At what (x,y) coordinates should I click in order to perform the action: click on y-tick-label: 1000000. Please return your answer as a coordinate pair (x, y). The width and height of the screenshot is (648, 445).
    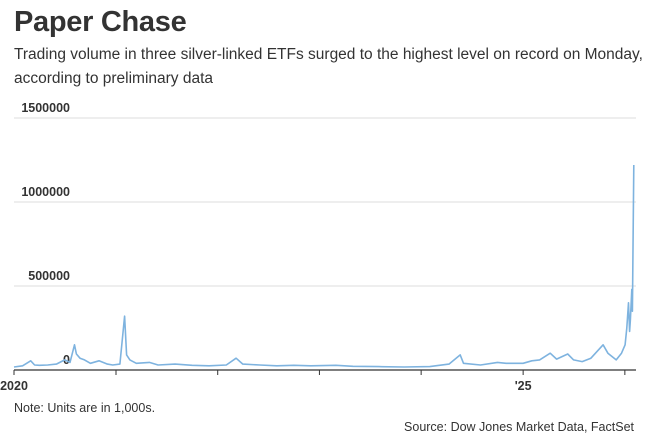
    Looking at the image, I should click on (45, 192).